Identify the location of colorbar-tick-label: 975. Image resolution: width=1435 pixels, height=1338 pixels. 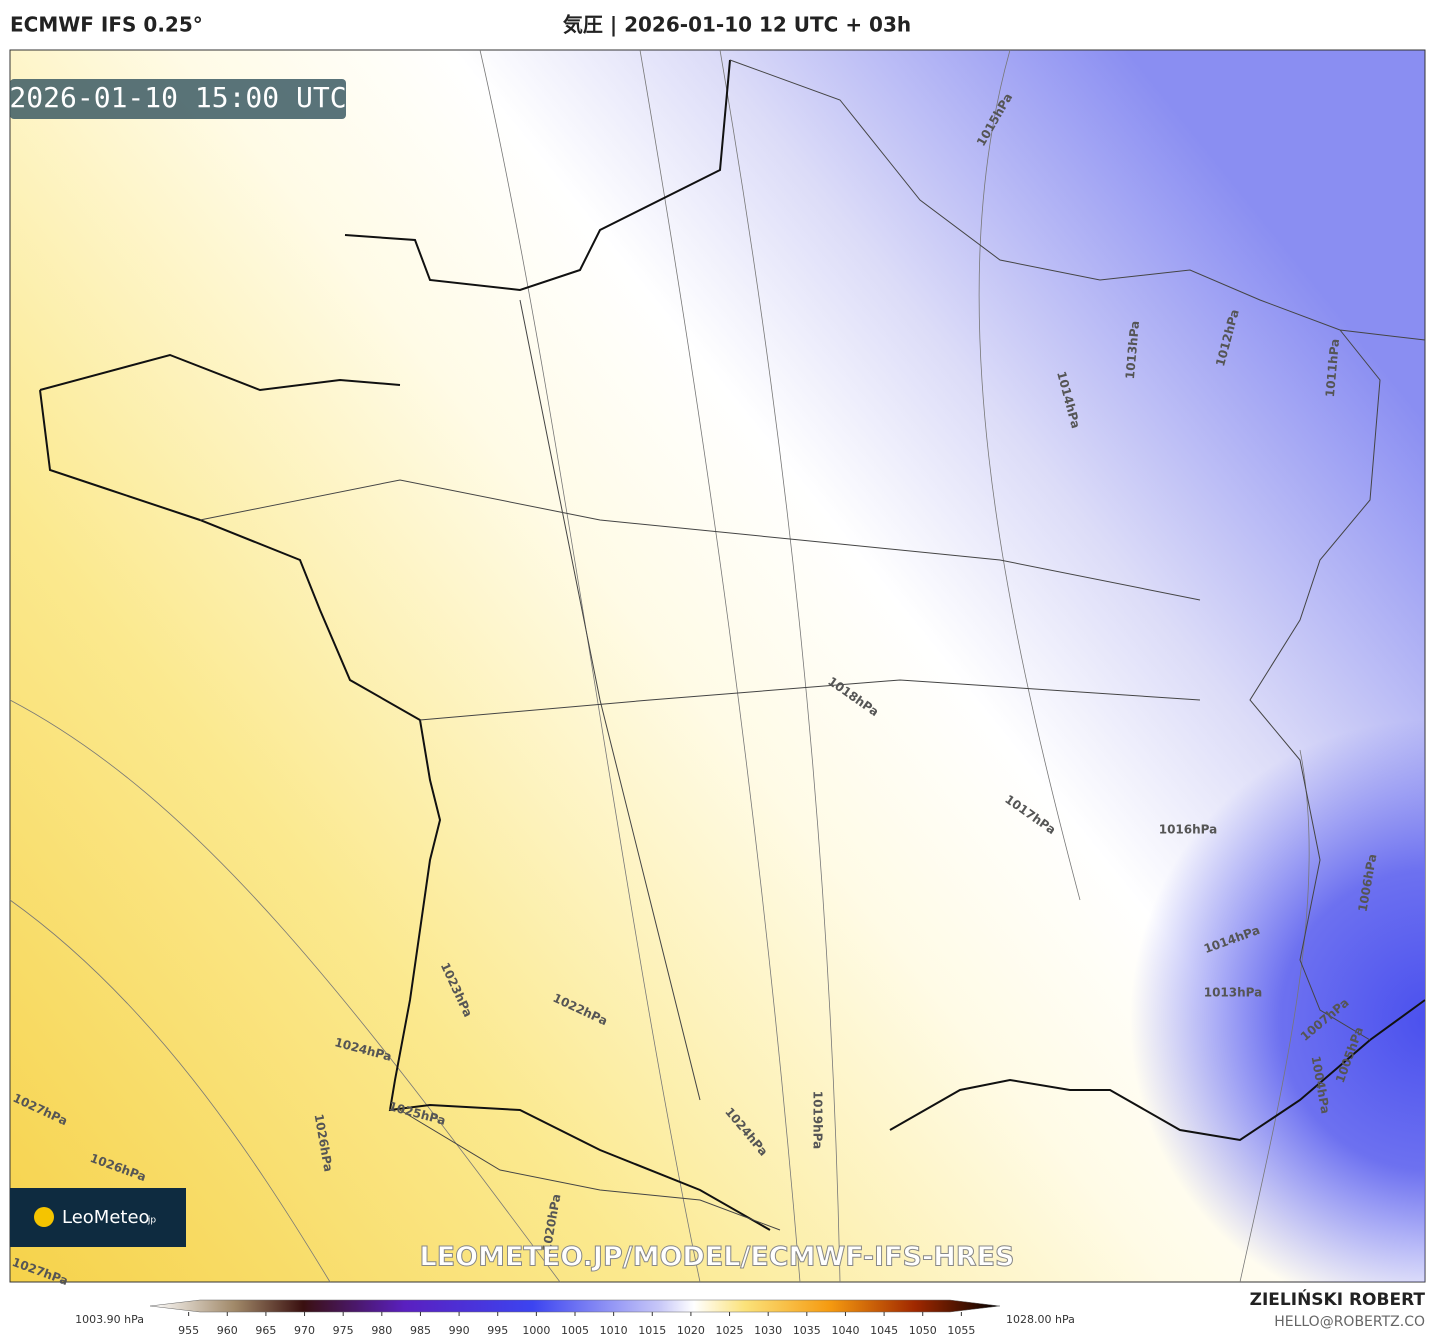
(343, 1330).